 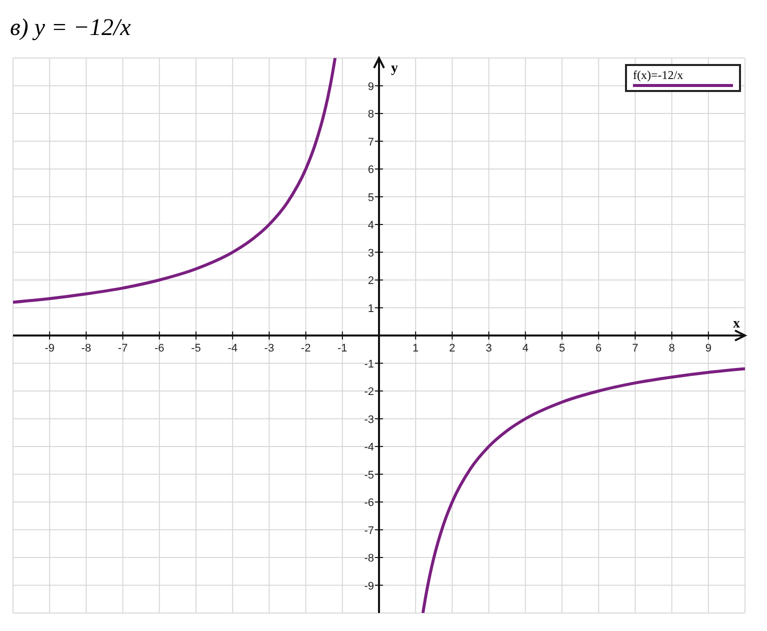 What do you see at coordinates (562, 348) in the screenshot?
I see `x-tick-label: 5` at bounding box center [562, 348].